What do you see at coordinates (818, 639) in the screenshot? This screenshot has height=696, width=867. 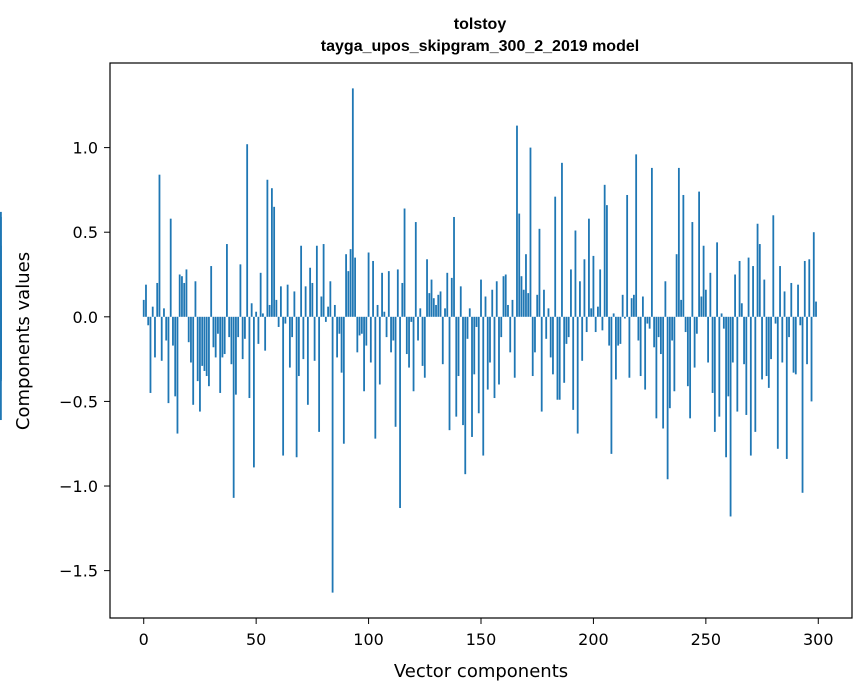 I see `x-tick-label: 300` at bounding box center [818, 639].